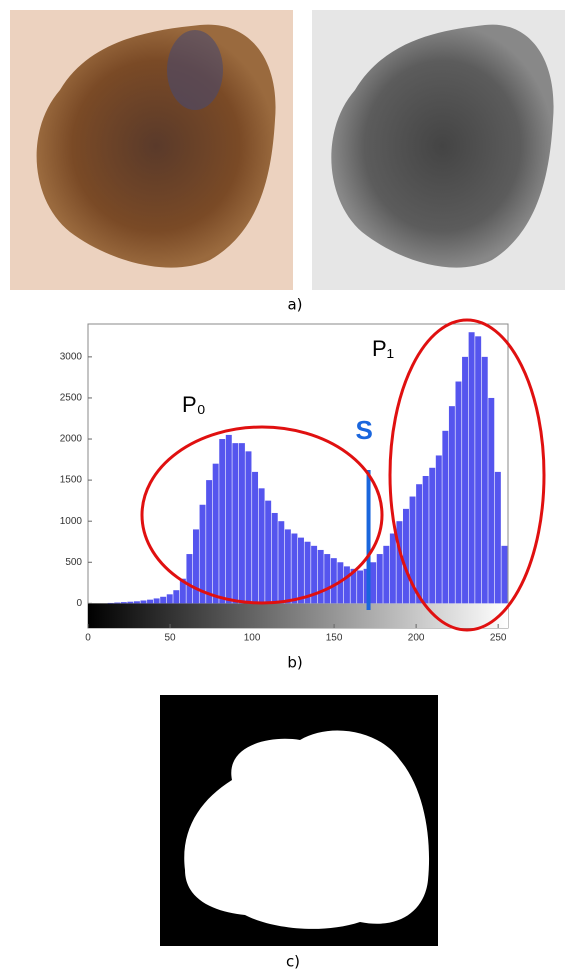 The height and width of the screenshot is (977, 573). I want to click on panel-label: b), so click(294, 663).